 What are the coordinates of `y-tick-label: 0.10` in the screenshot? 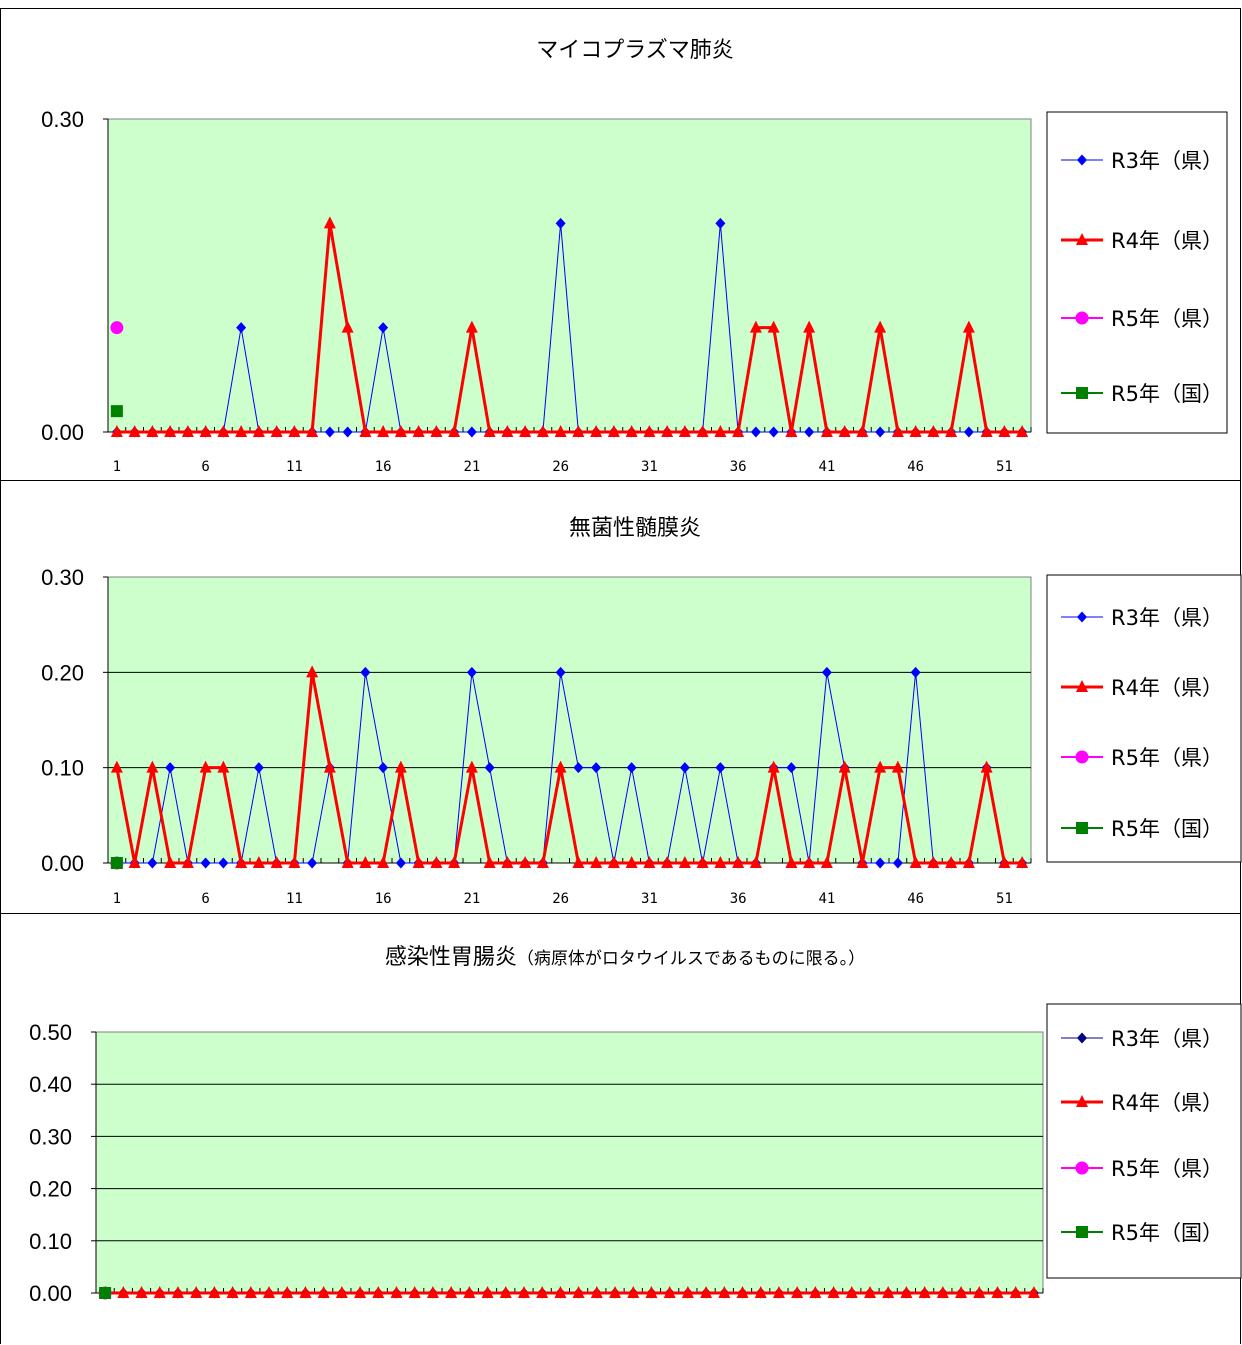 It's located at (62, 768).